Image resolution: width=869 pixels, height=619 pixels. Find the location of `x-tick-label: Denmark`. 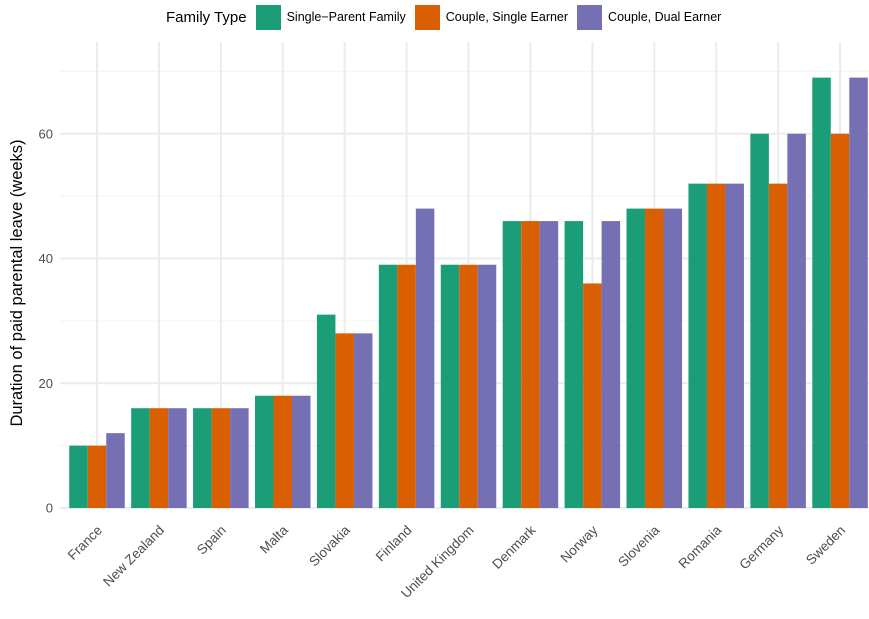

x-tick-label: Denmark is located at coordinates (514, 547).